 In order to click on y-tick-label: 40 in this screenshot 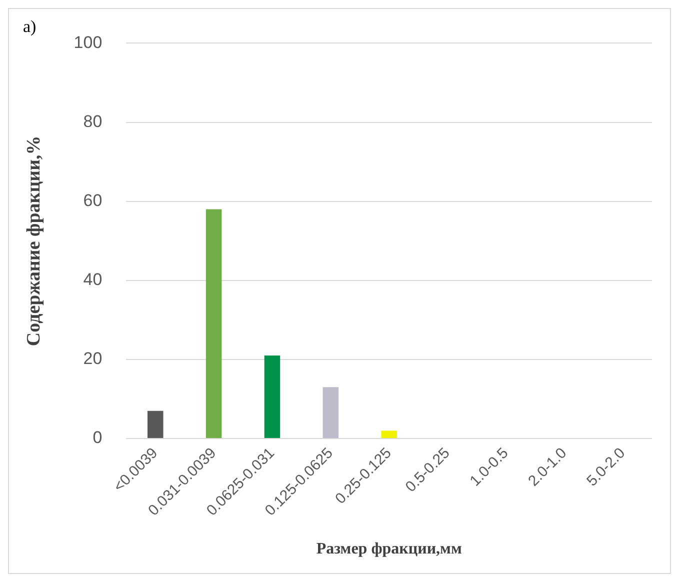, I will do `click(92, 280)`.